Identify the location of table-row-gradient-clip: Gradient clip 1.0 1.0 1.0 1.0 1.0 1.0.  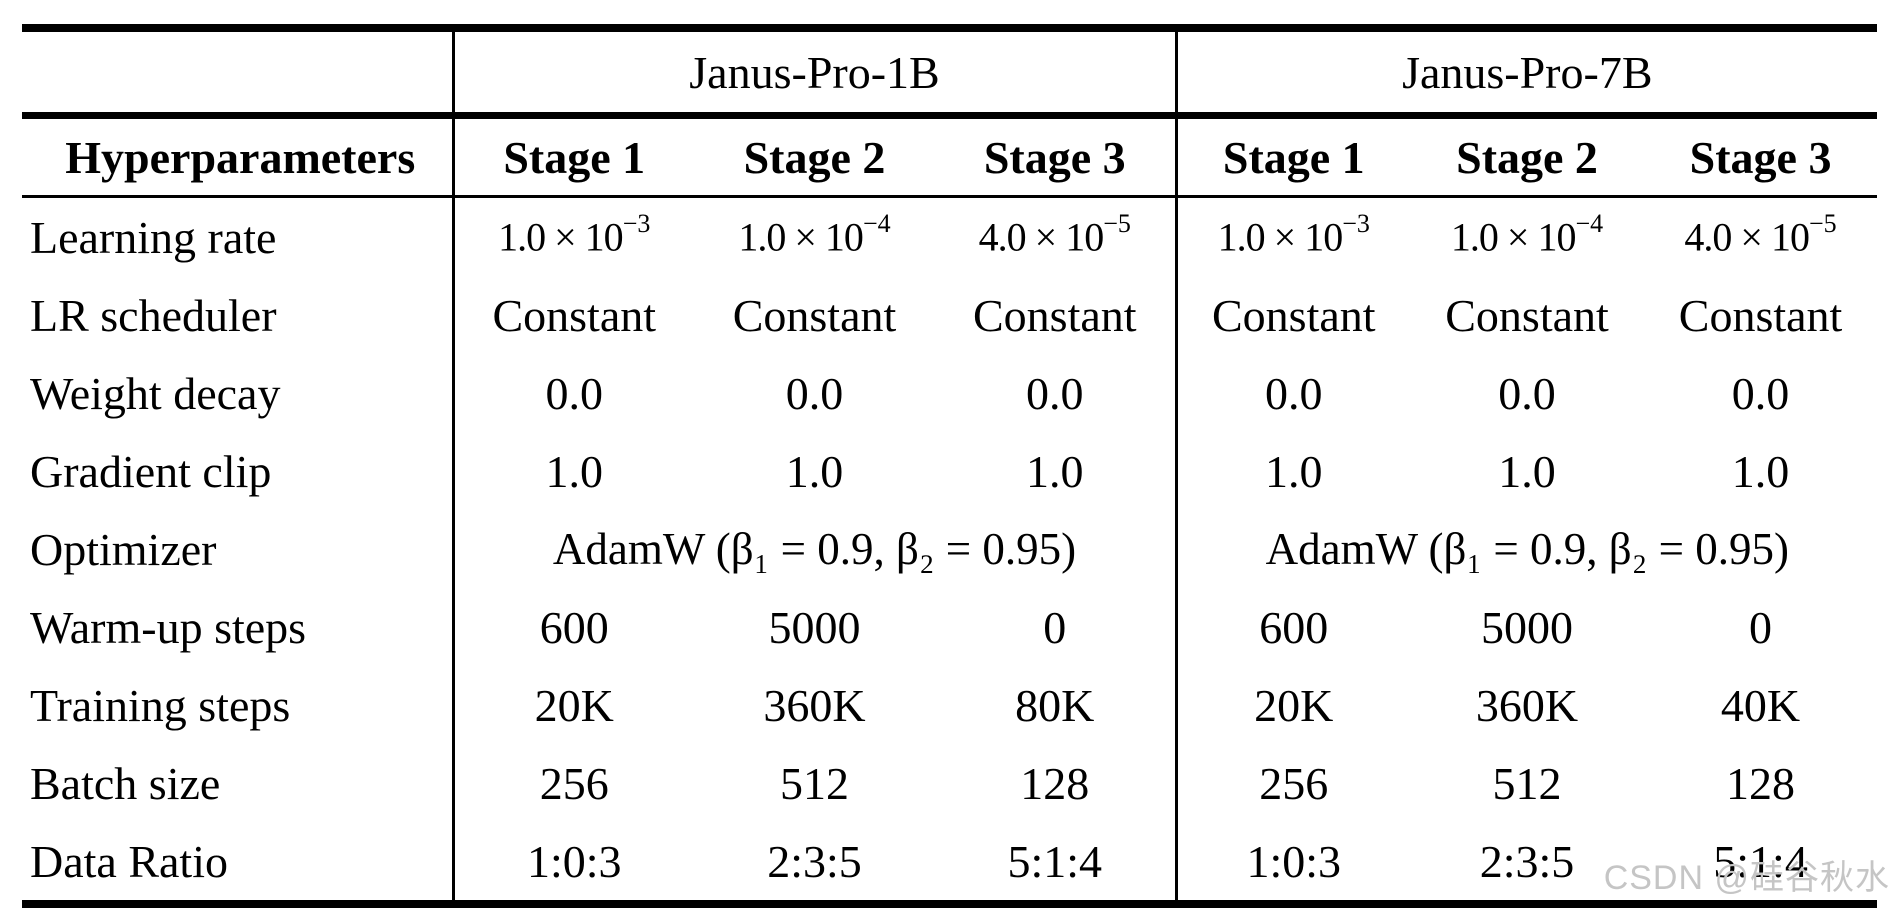
(949, 471).